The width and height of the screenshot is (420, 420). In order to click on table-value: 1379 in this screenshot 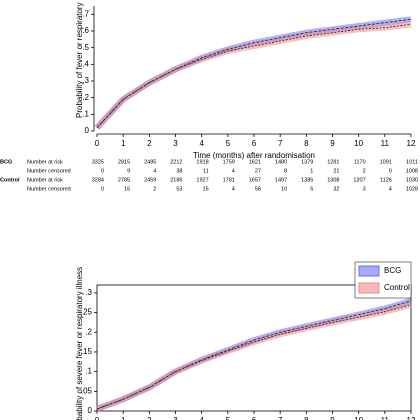, I will do `click(307, 162)`.